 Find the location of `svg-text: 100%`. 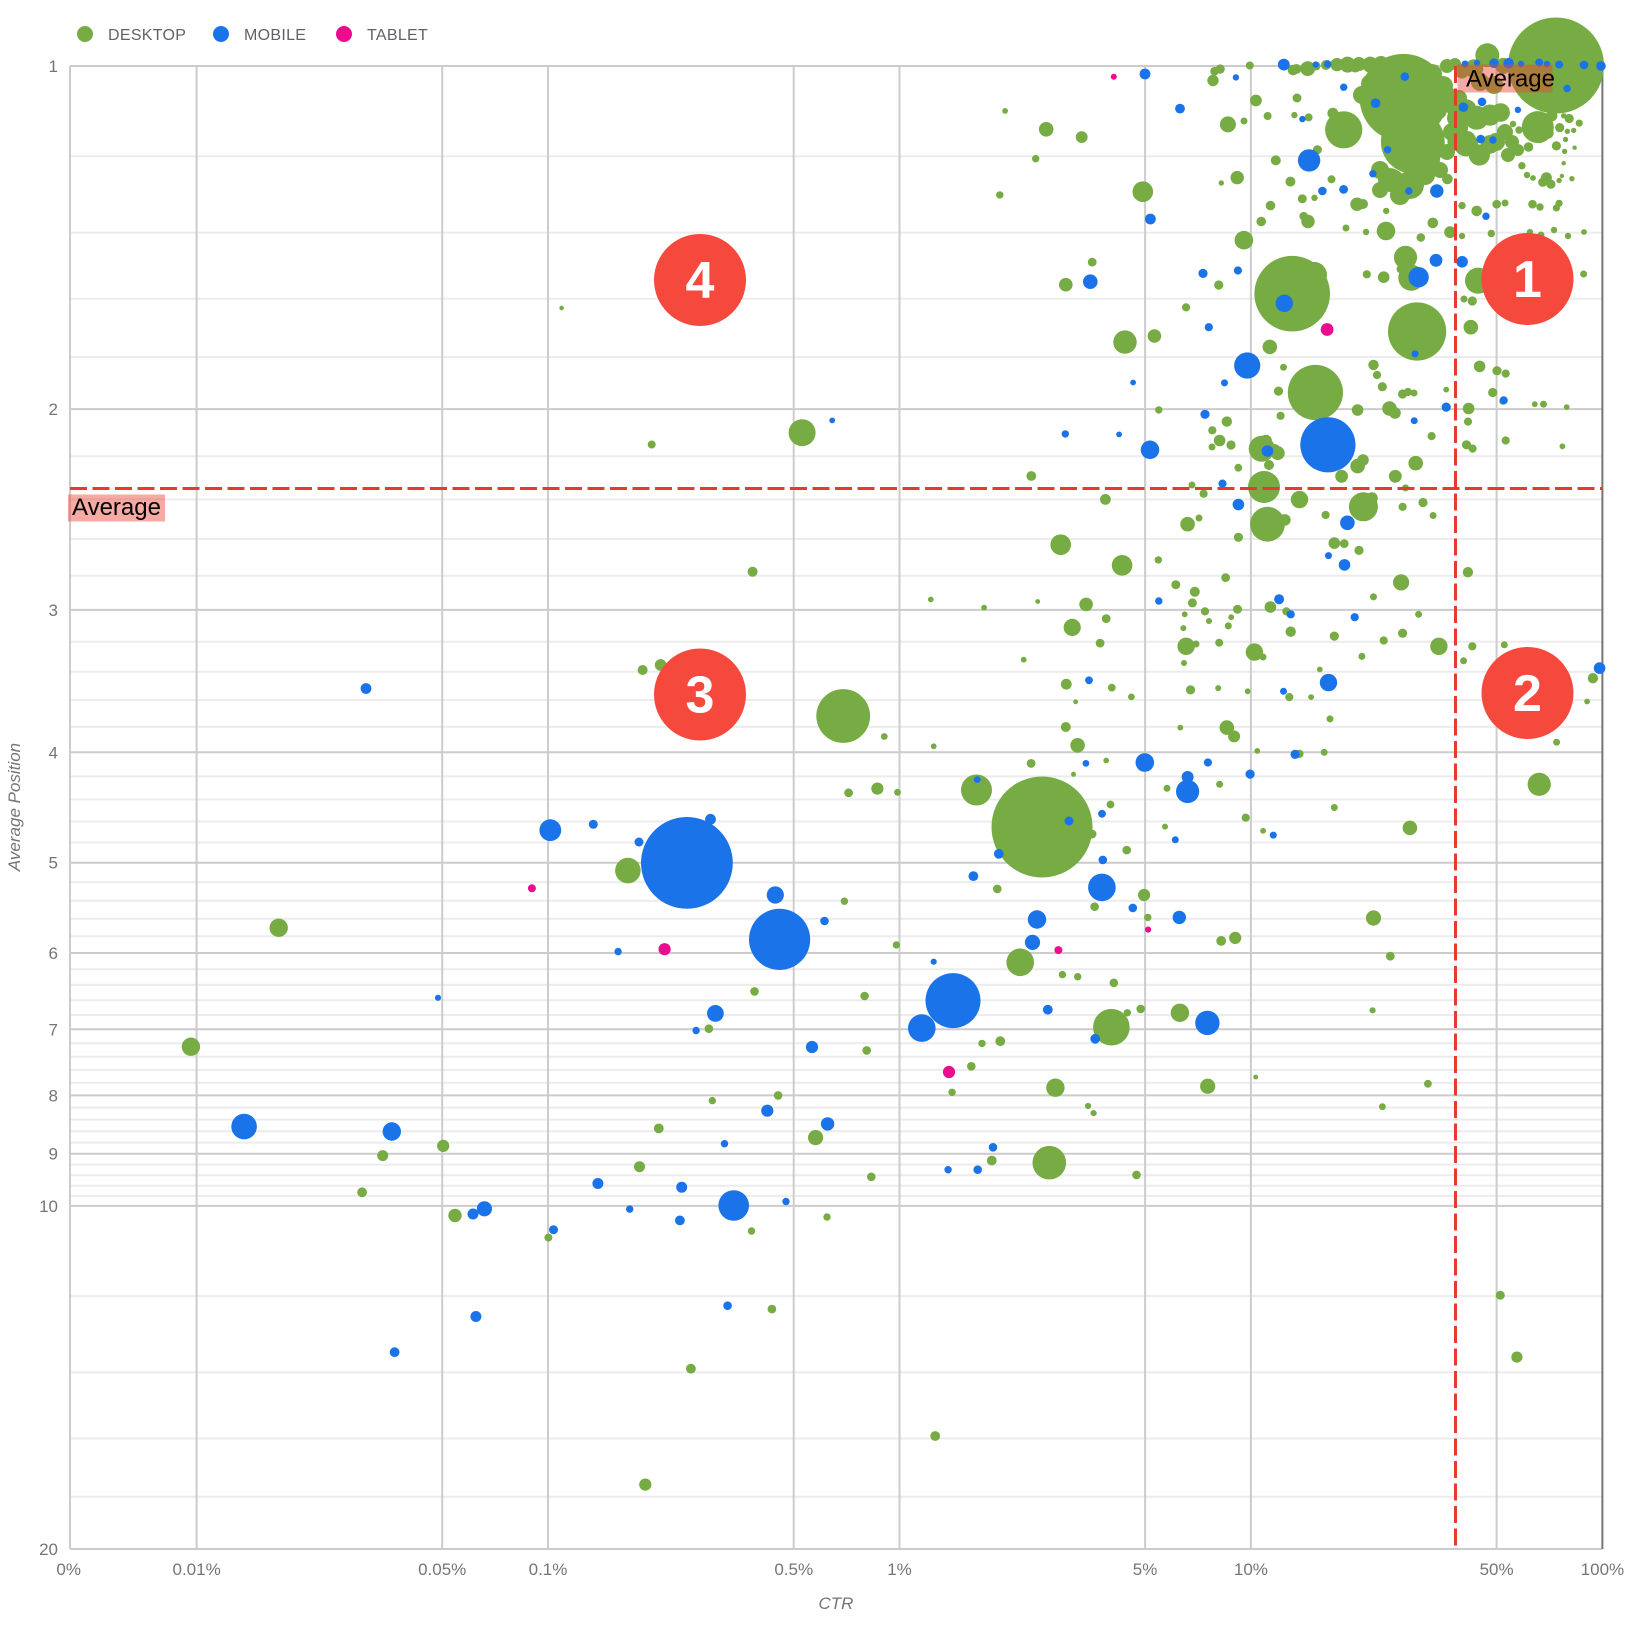

svg-text: 100% is located at coordinates (1602, 1569).